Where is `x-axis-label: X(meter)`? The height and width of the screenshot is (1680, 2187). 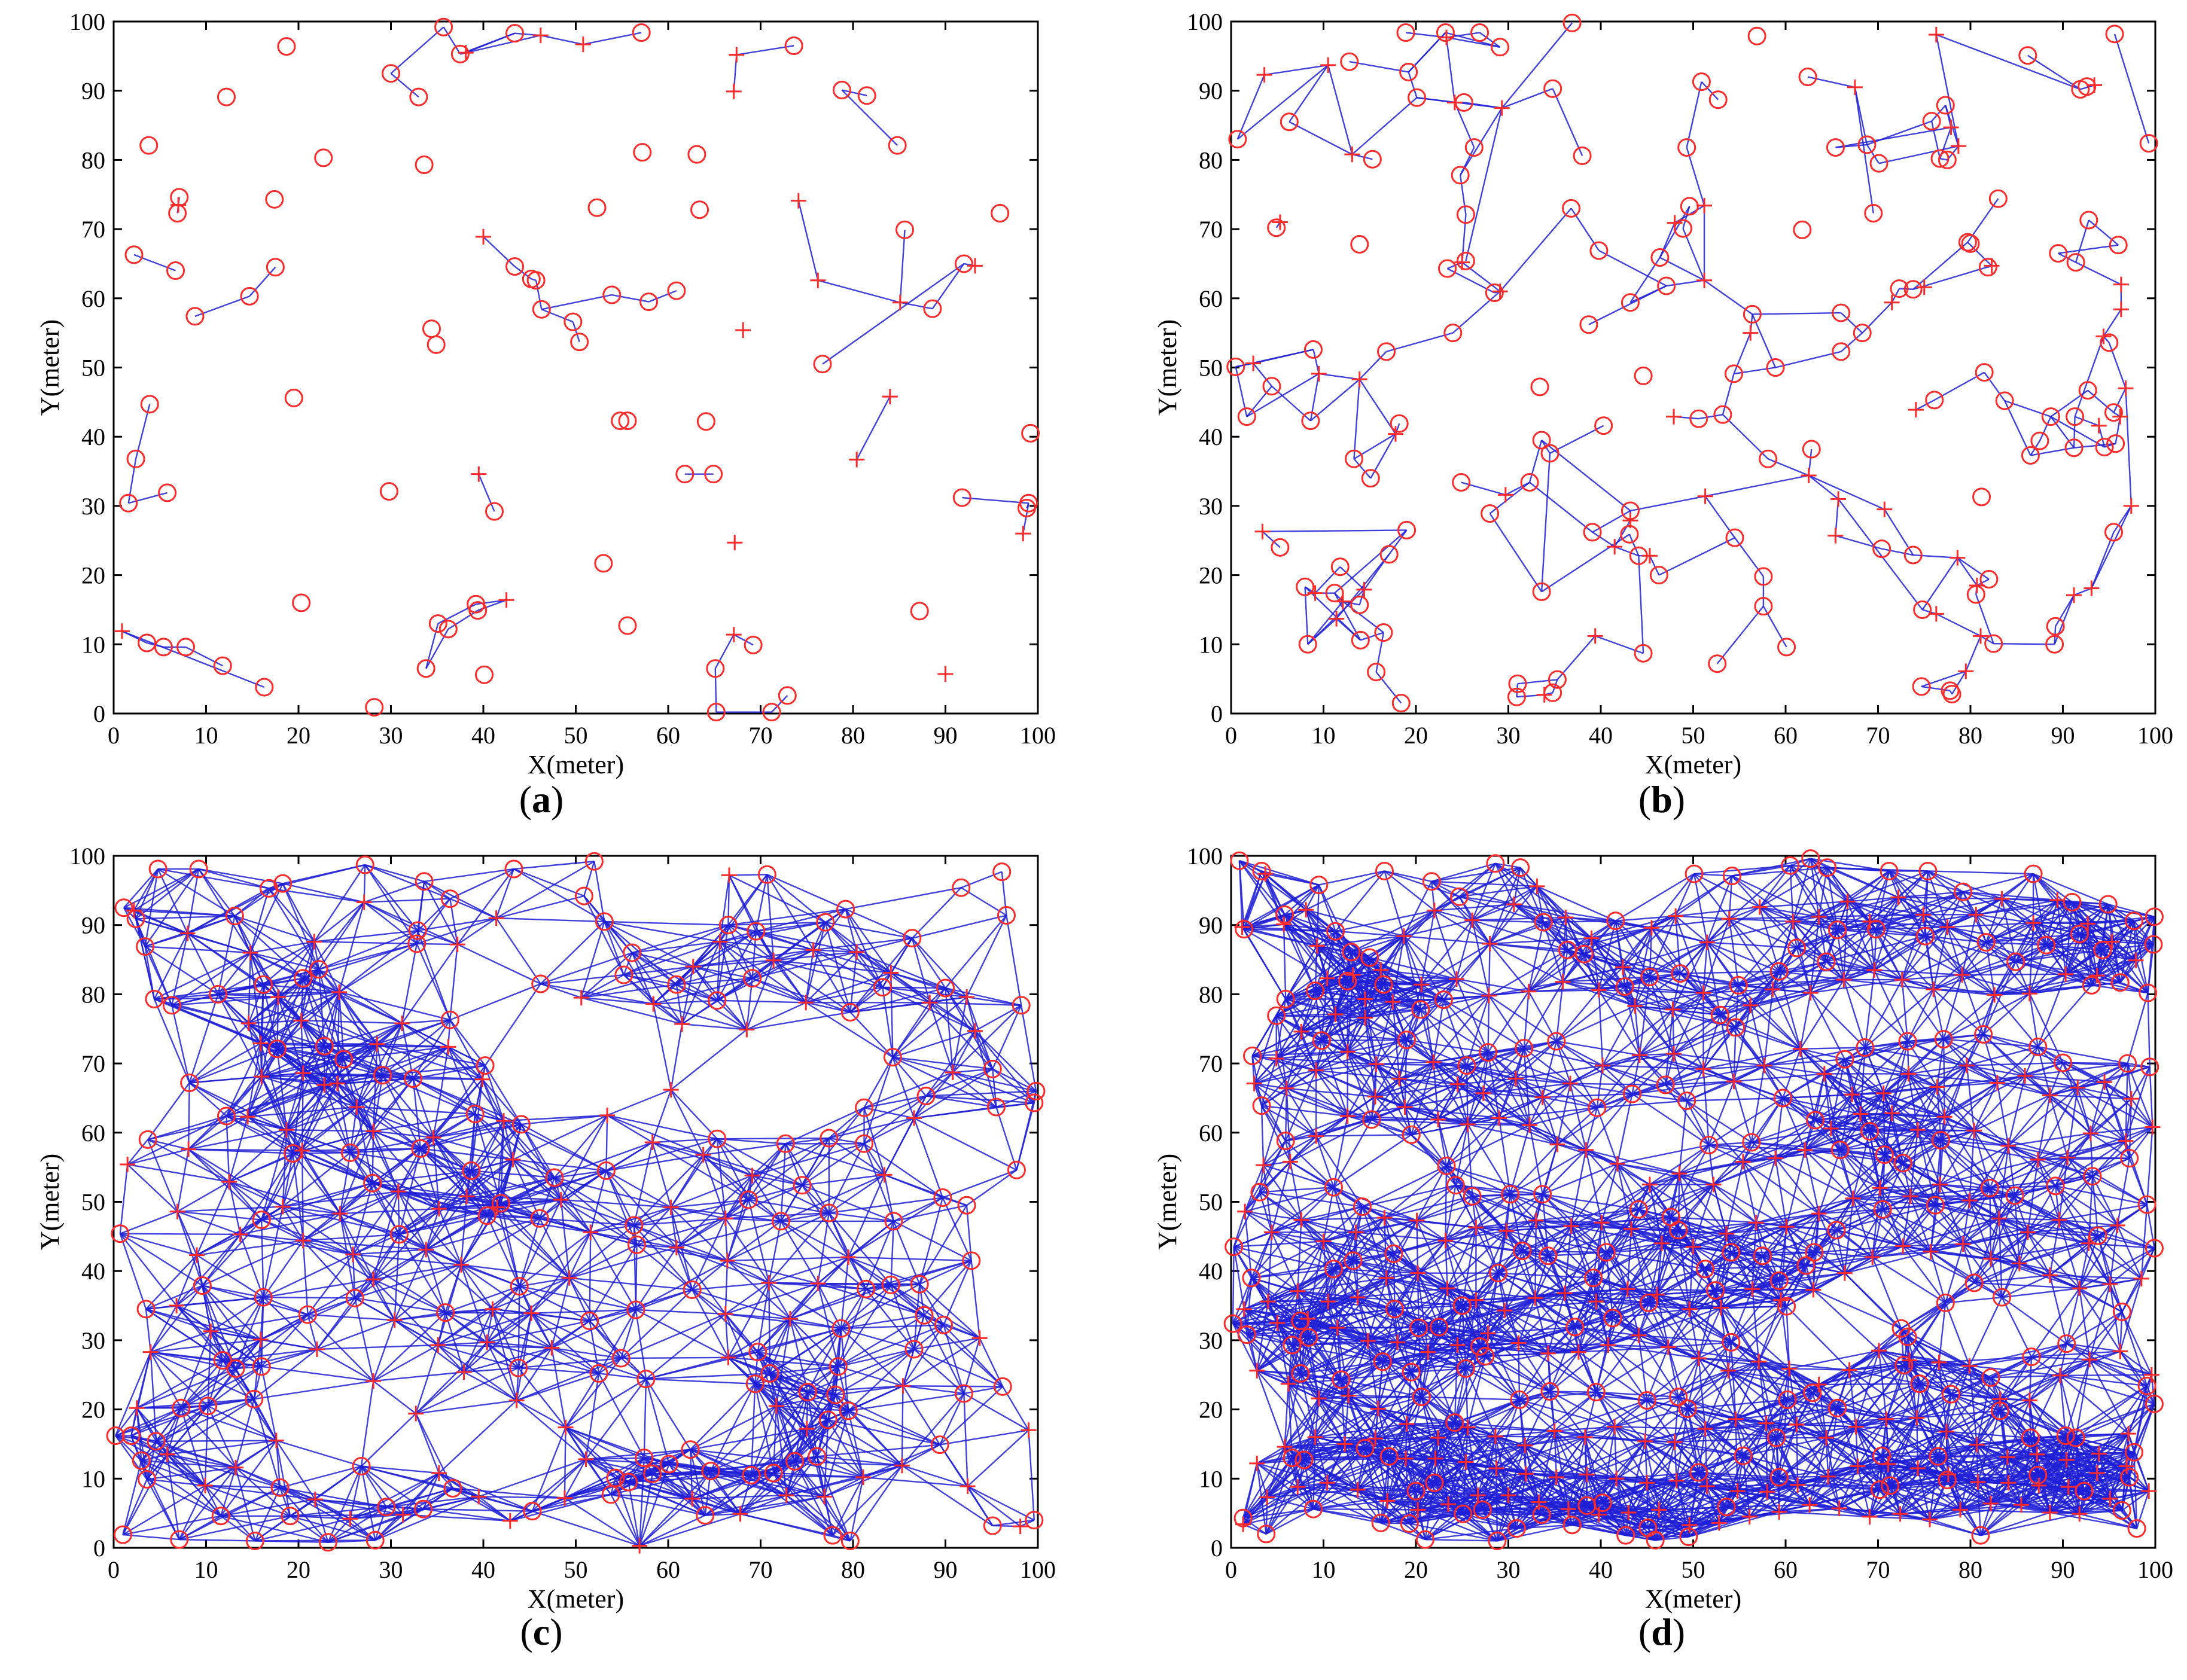 x-axis-label: X(meter) is located at coordinates (1693, 1599).